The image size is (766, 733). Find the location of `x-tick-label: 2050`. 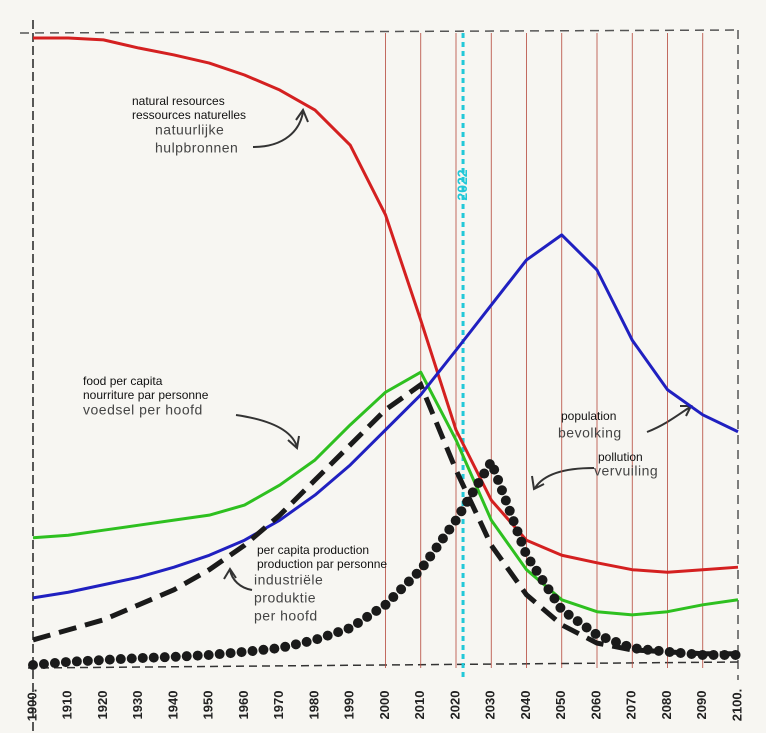

x-tick-label: 2050 is located at coordinates (560, 705).